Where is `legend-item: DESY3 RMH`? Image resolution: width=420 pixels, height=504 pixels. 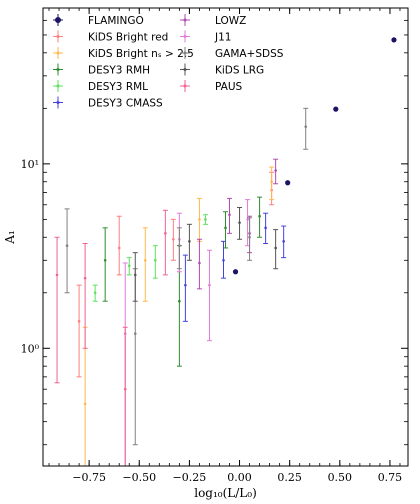 legend-item: DESY3 RMH is located at coordinates (101, 70).